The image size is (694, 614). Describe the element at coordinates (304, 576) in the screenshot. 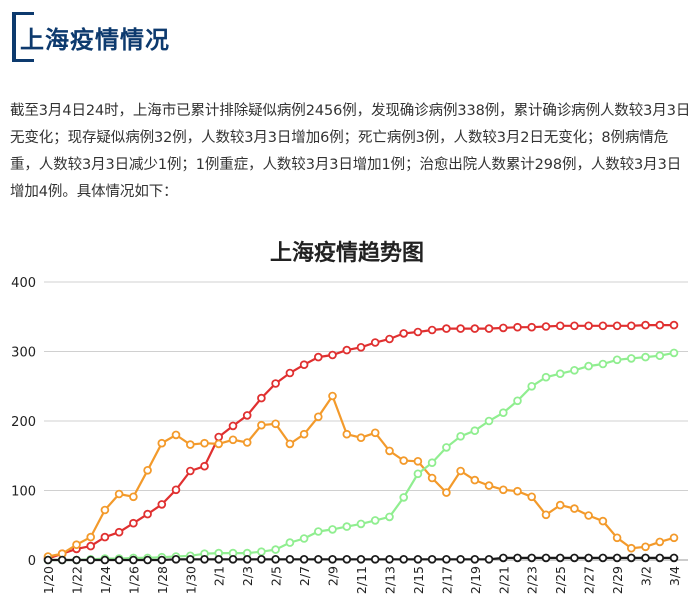

I see `x-tick-label: 2/7` at that location.